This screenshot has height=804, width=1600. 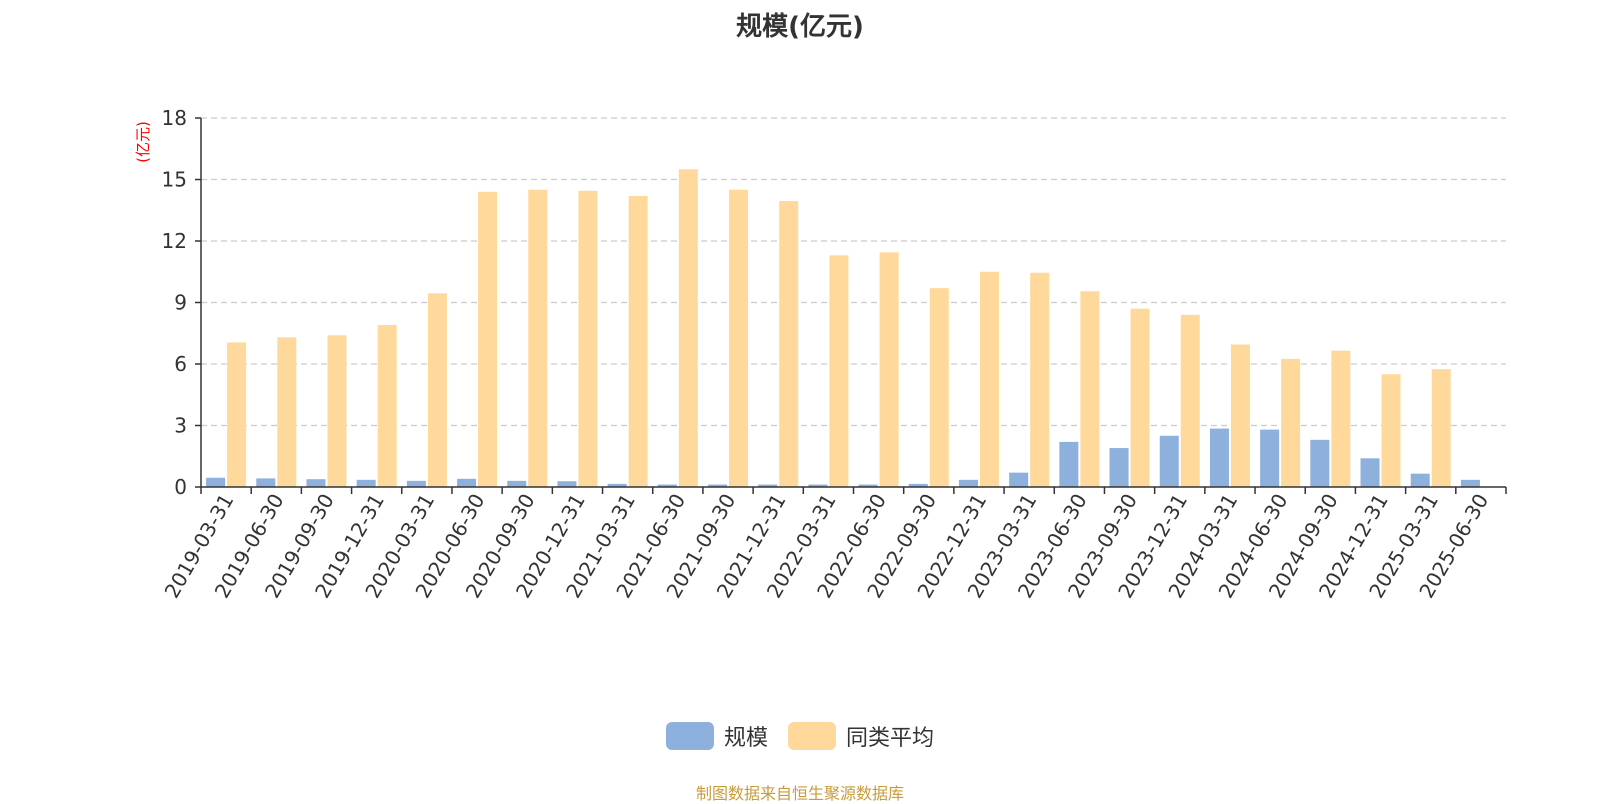 What do you see at coordinates (143, 142) in the screenshot?
I see `y-axis-unit-label: (亿元)` at bounding box center [143, 142].